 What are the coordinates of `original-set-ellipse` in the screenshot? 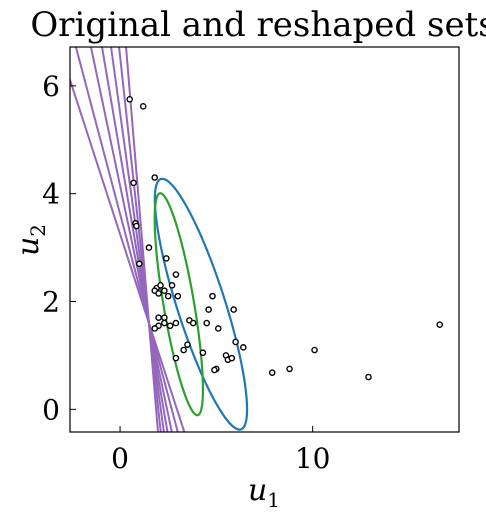 It's located at (201, 304).